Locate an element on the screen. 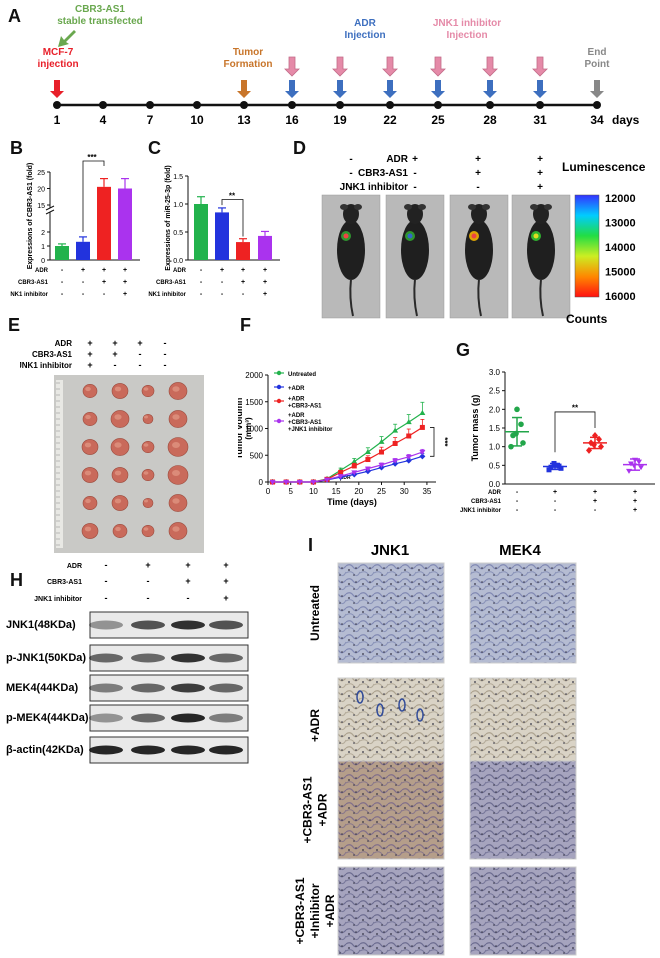 This screenshot has height=958, width=660. legend-tick-label: 16000 is located at coordinates (620, 297).